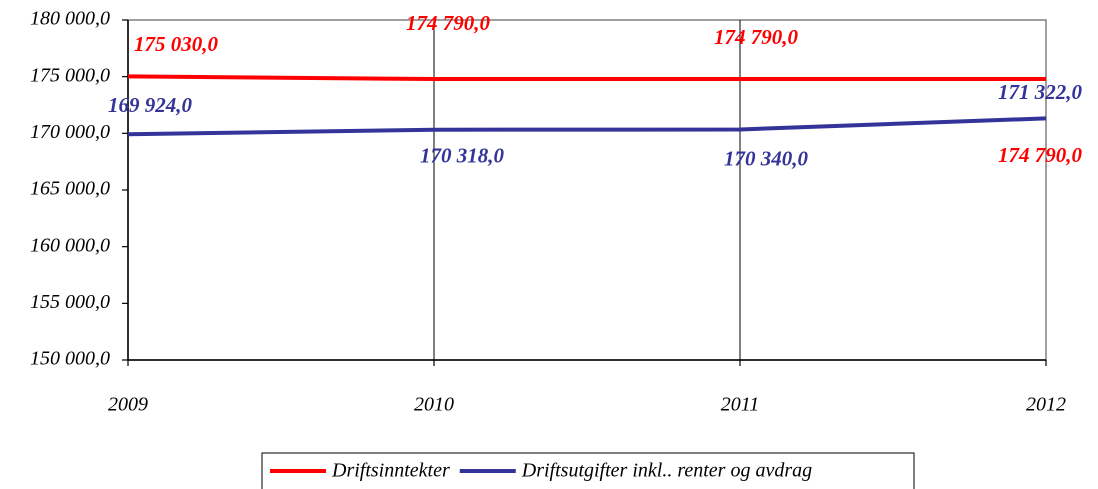 The width and height of the screenshot is (1098, 489). Describe the element at coordinates (462, 156) in the screenshot. I see `data-label: 170 318,0` at that location.